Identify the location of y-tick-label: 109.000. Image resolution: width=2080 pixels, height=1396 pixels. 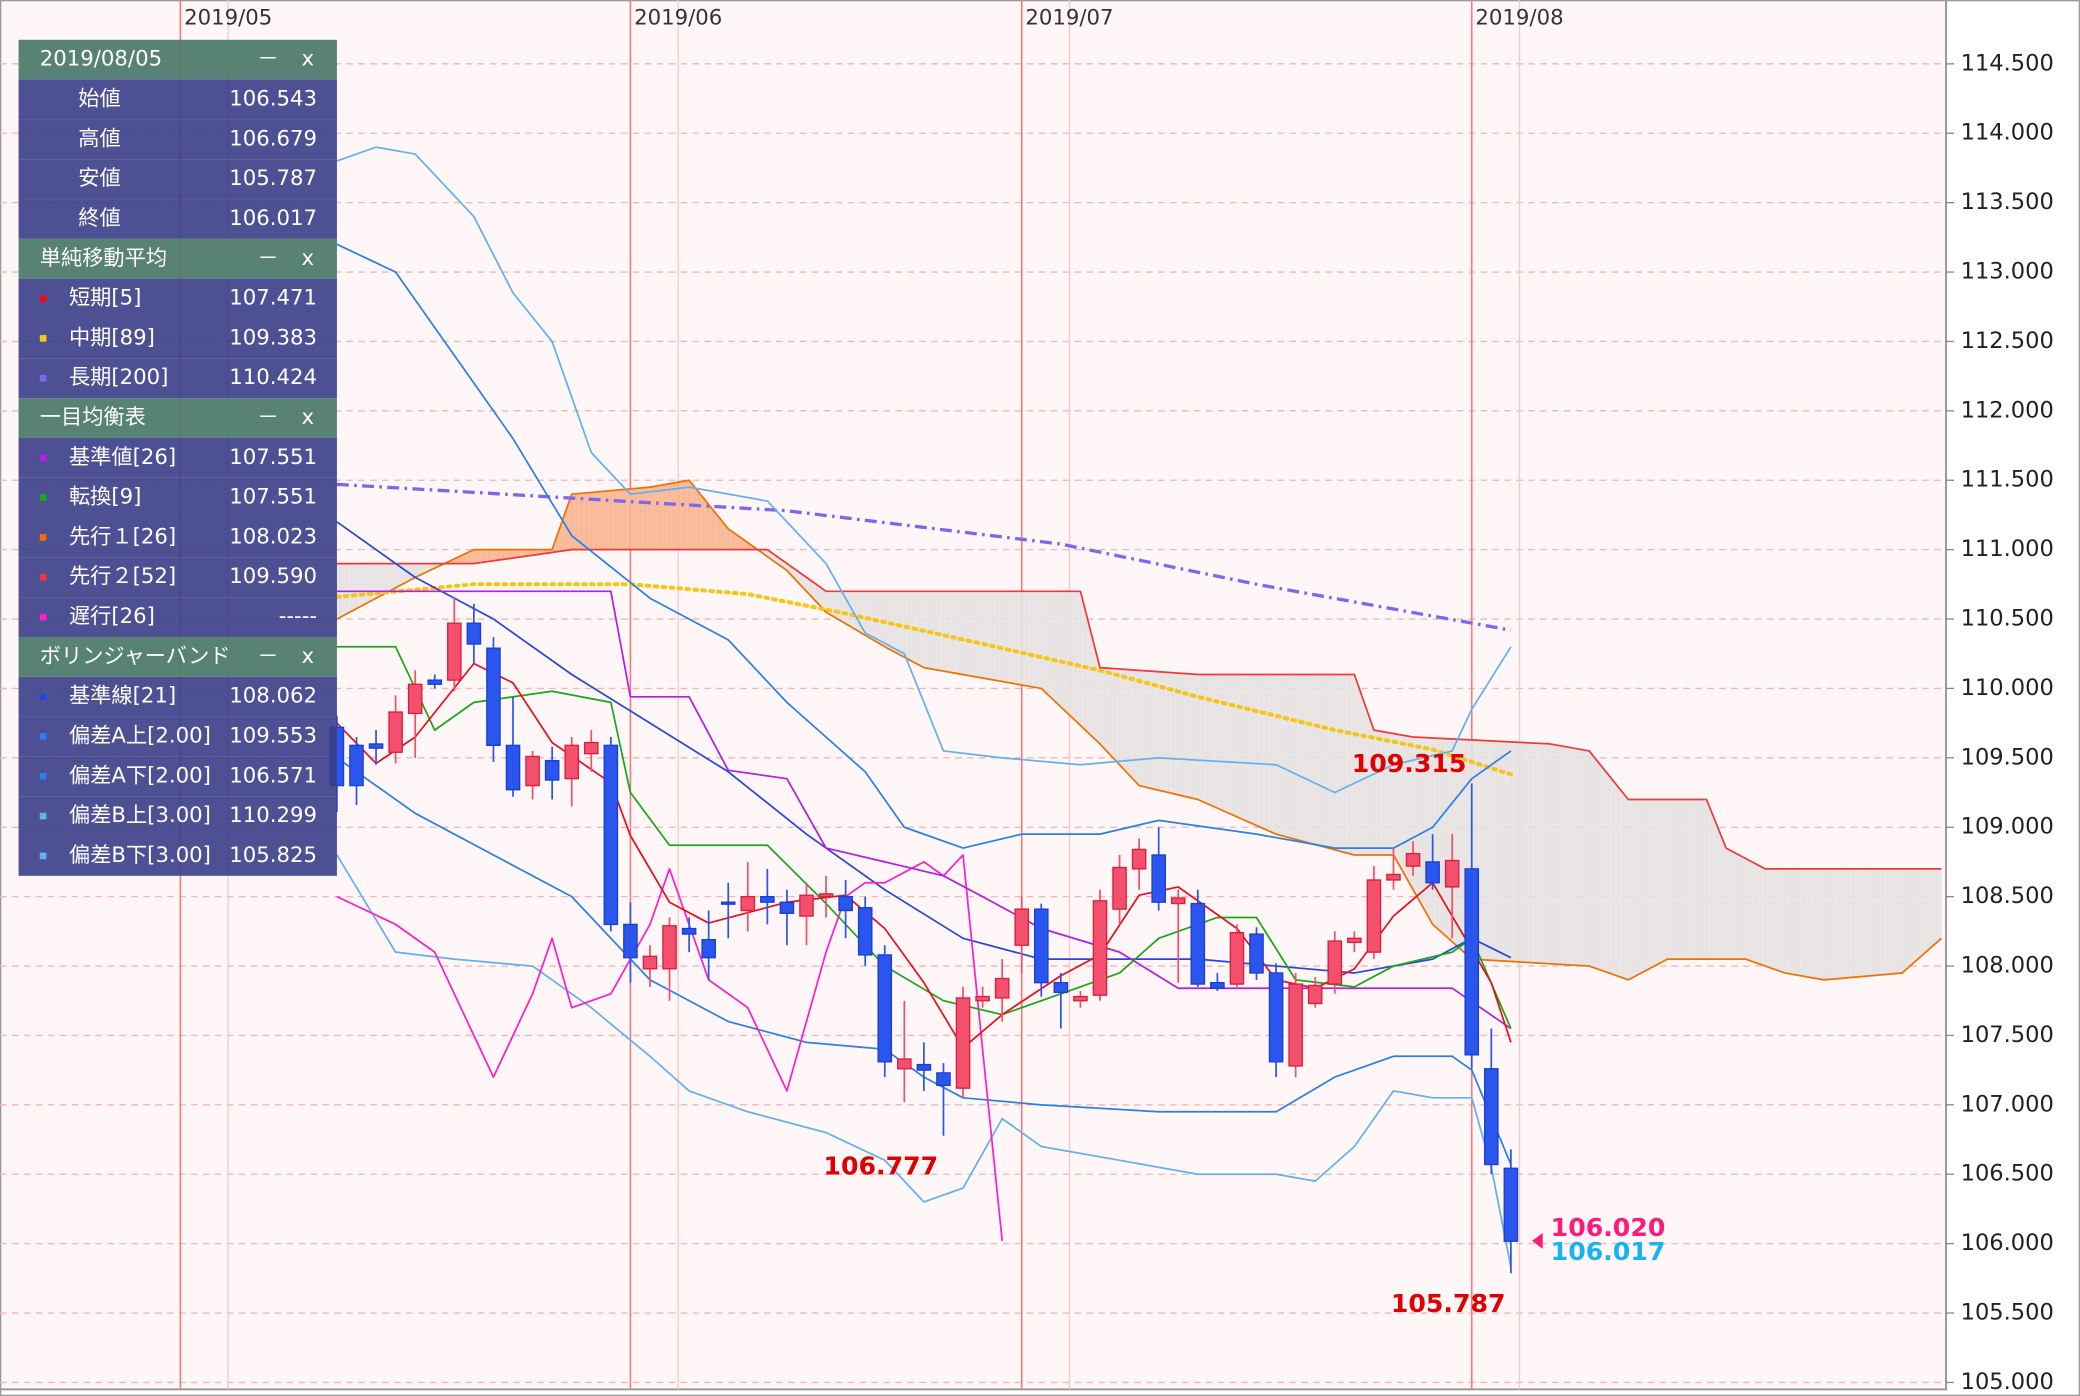
(2007, 827).